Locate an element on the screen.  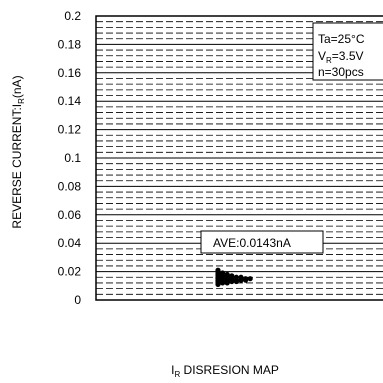
condition-vr: VR=3.5V is located at coordinates (341, 57).